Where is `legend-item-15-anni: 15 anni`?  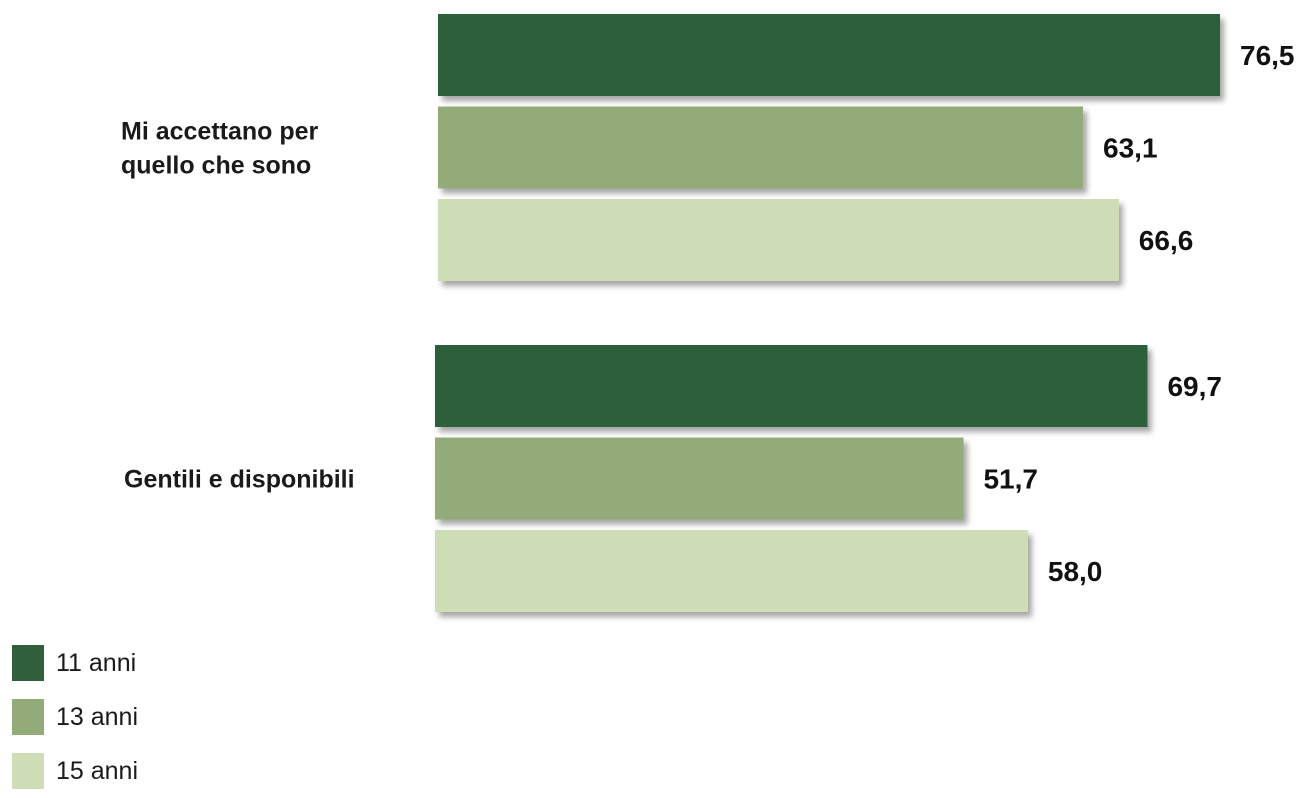 legend-item-15-anni: 15 anni is located at coordinates (75, 771).